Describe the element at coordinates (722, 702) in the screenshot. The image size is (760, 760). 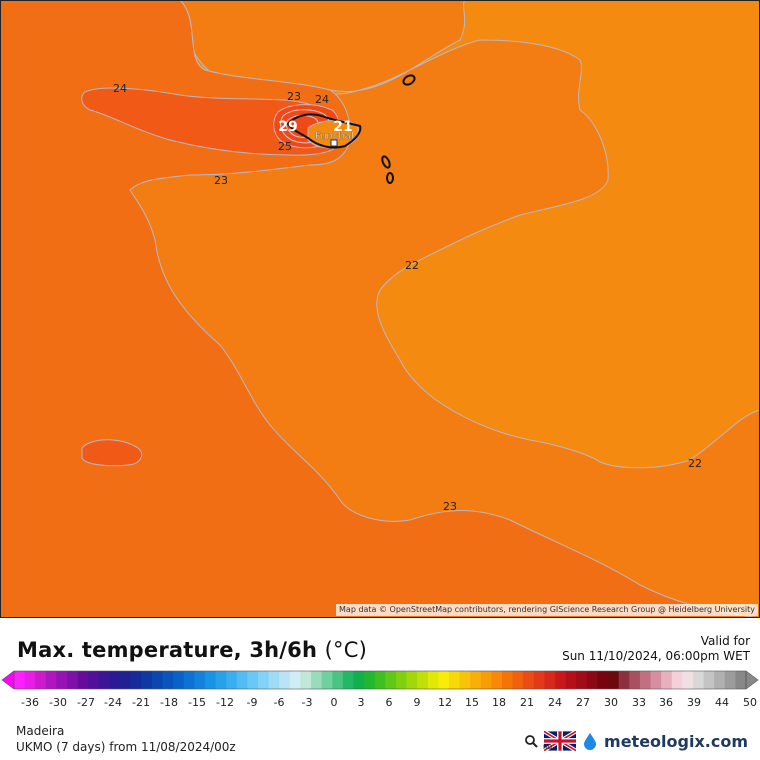
I see `scale-tick-label: 44` at that location.